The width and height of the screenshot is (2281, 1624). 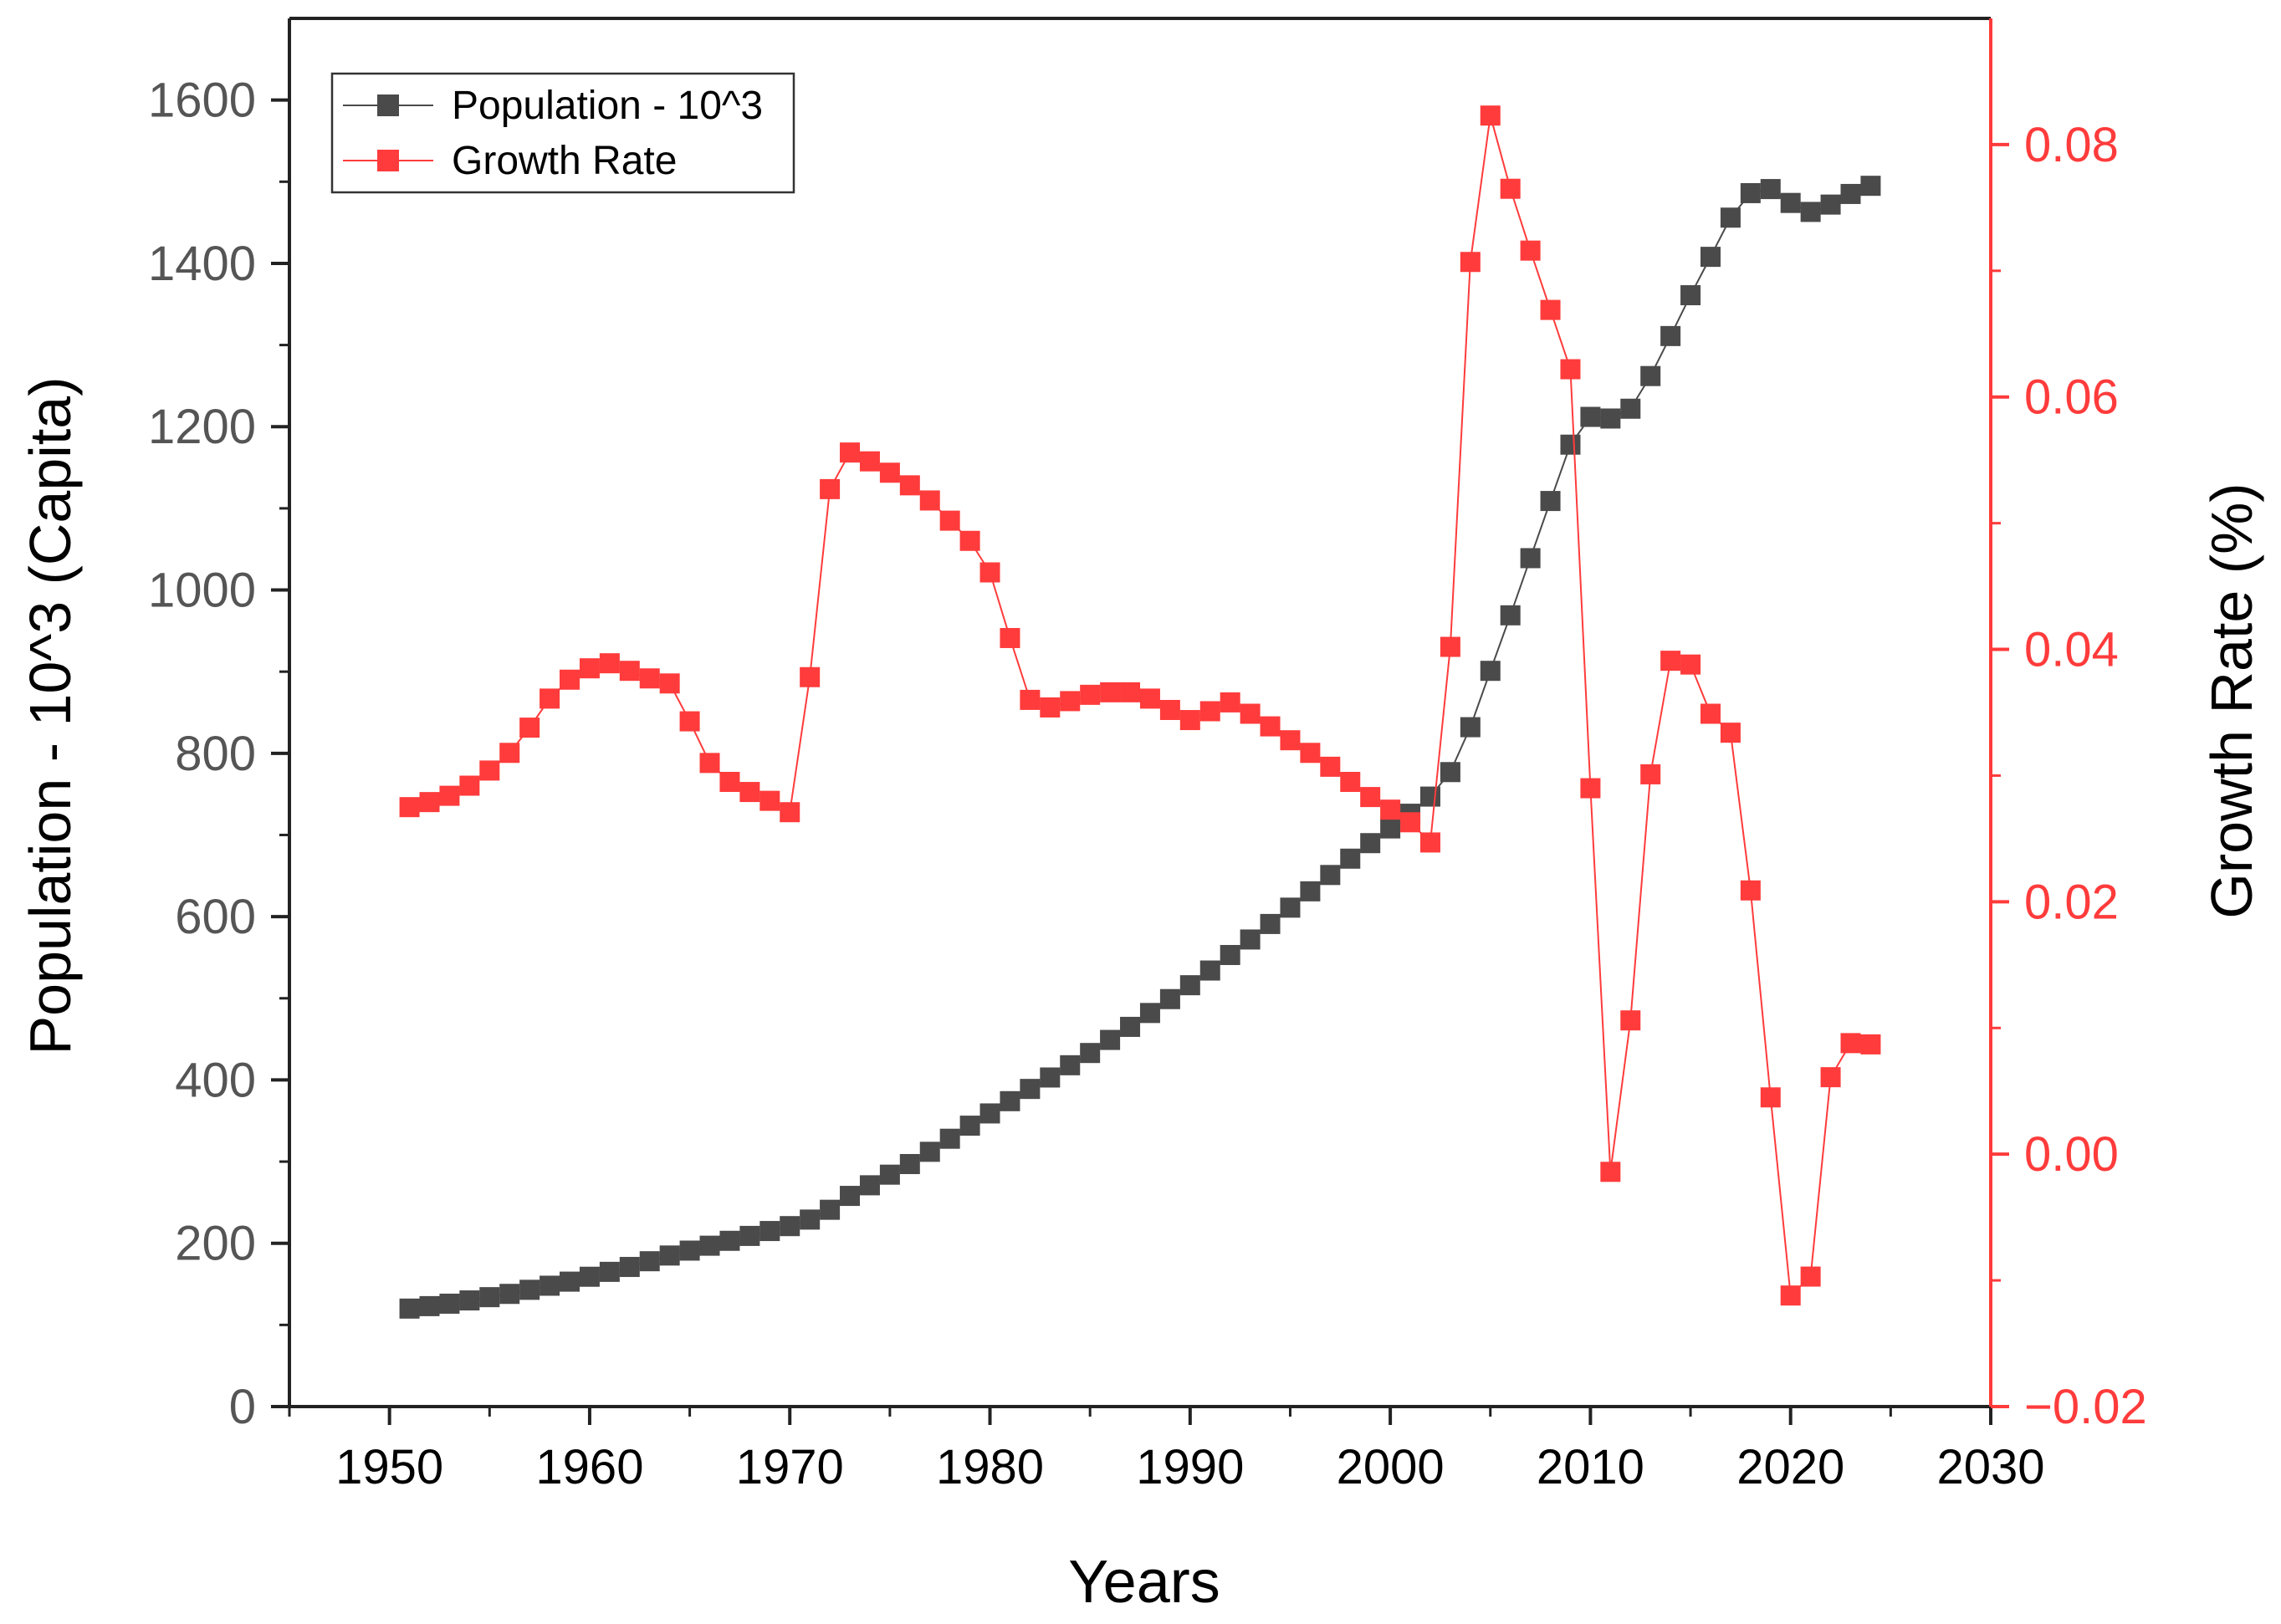 What do you see at coordinates (2085, 1407) in the screenshot?
I see `y-right-tick-label: −0.02` at bounding box center [2085, 1407].